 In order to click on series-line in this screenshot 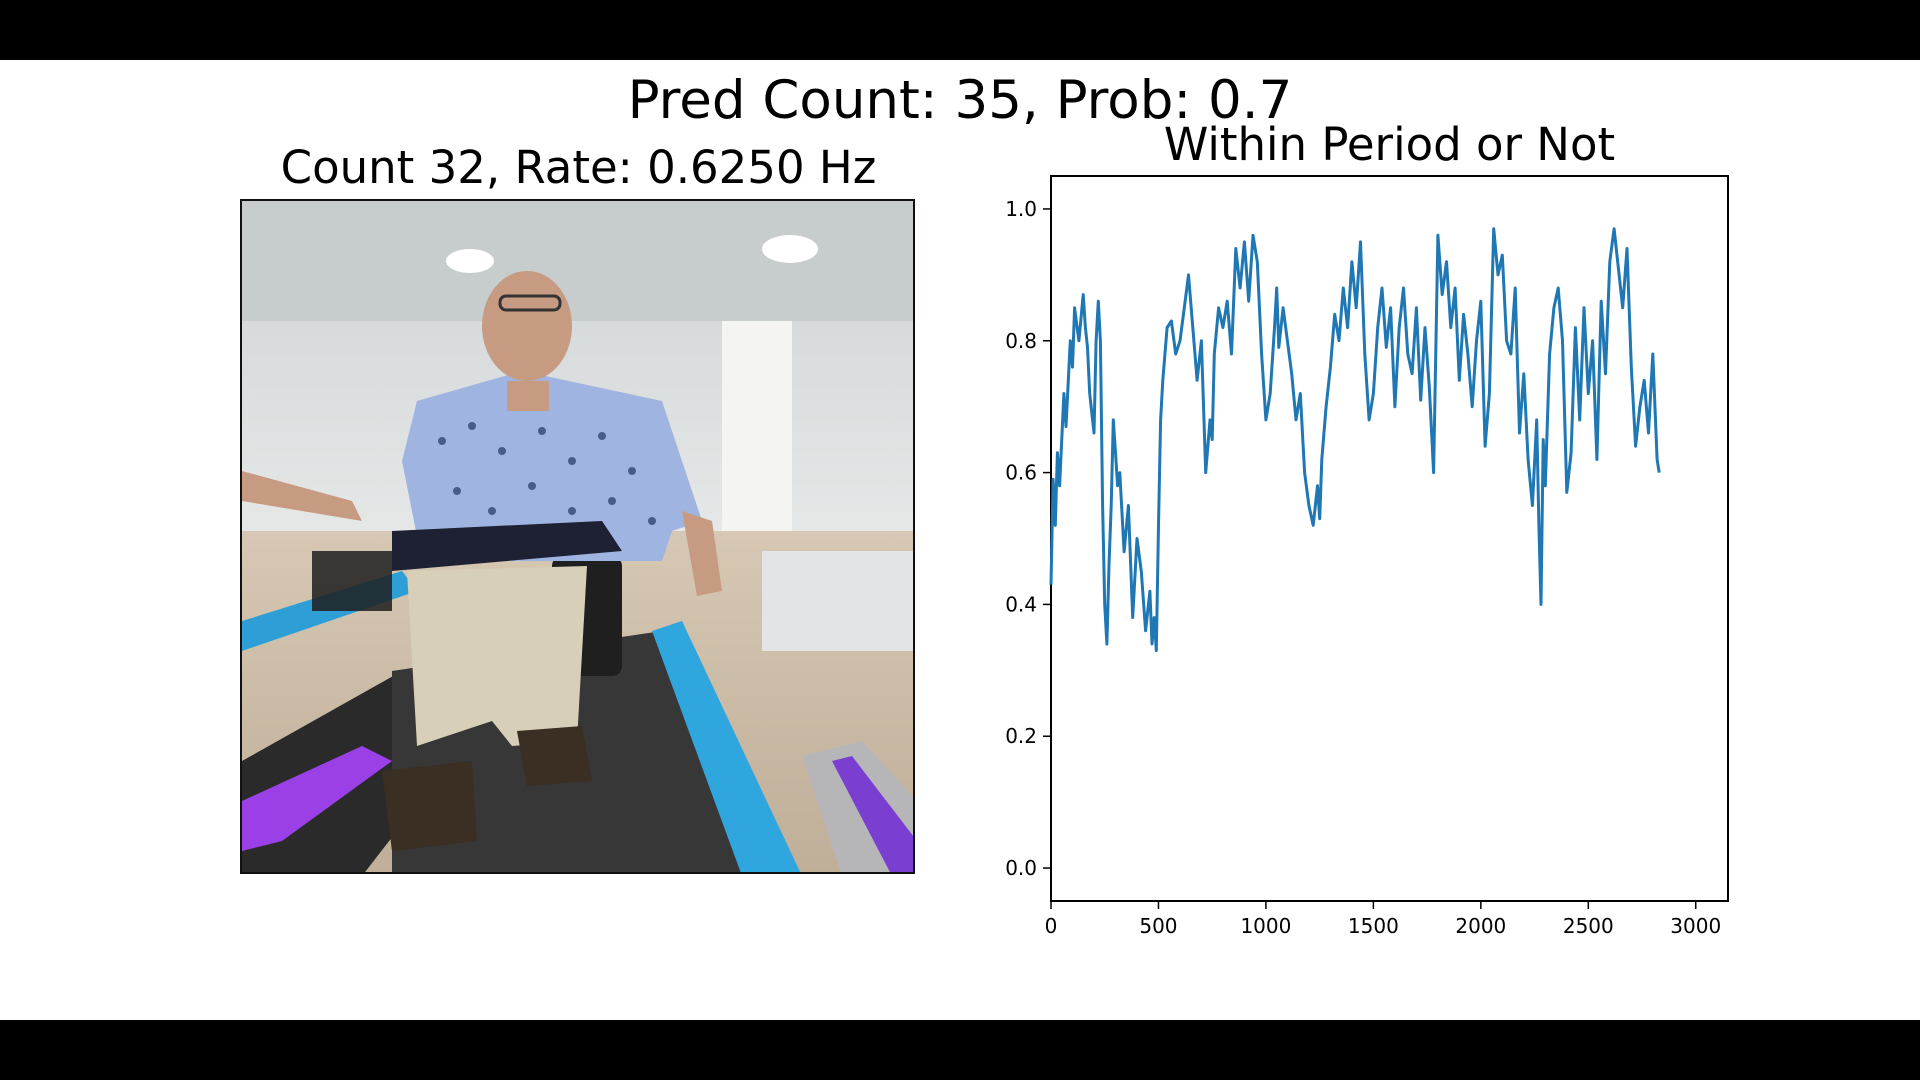, I will do `click(1355, 439)`.